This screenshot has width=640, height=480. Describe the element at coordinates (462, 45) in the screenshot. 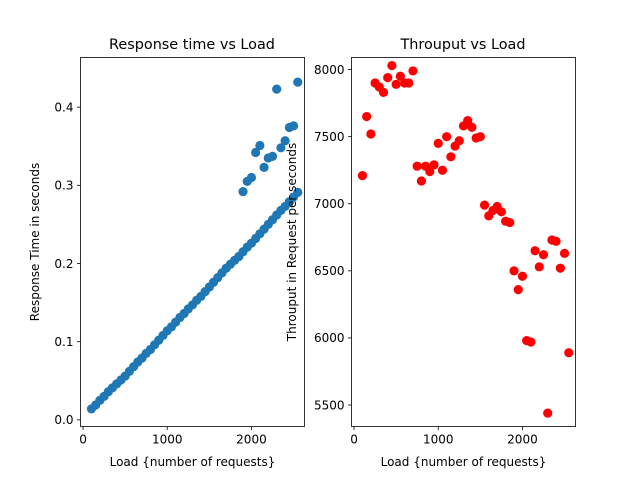

I see `throughput-title: Throuput vs Load` at that location.